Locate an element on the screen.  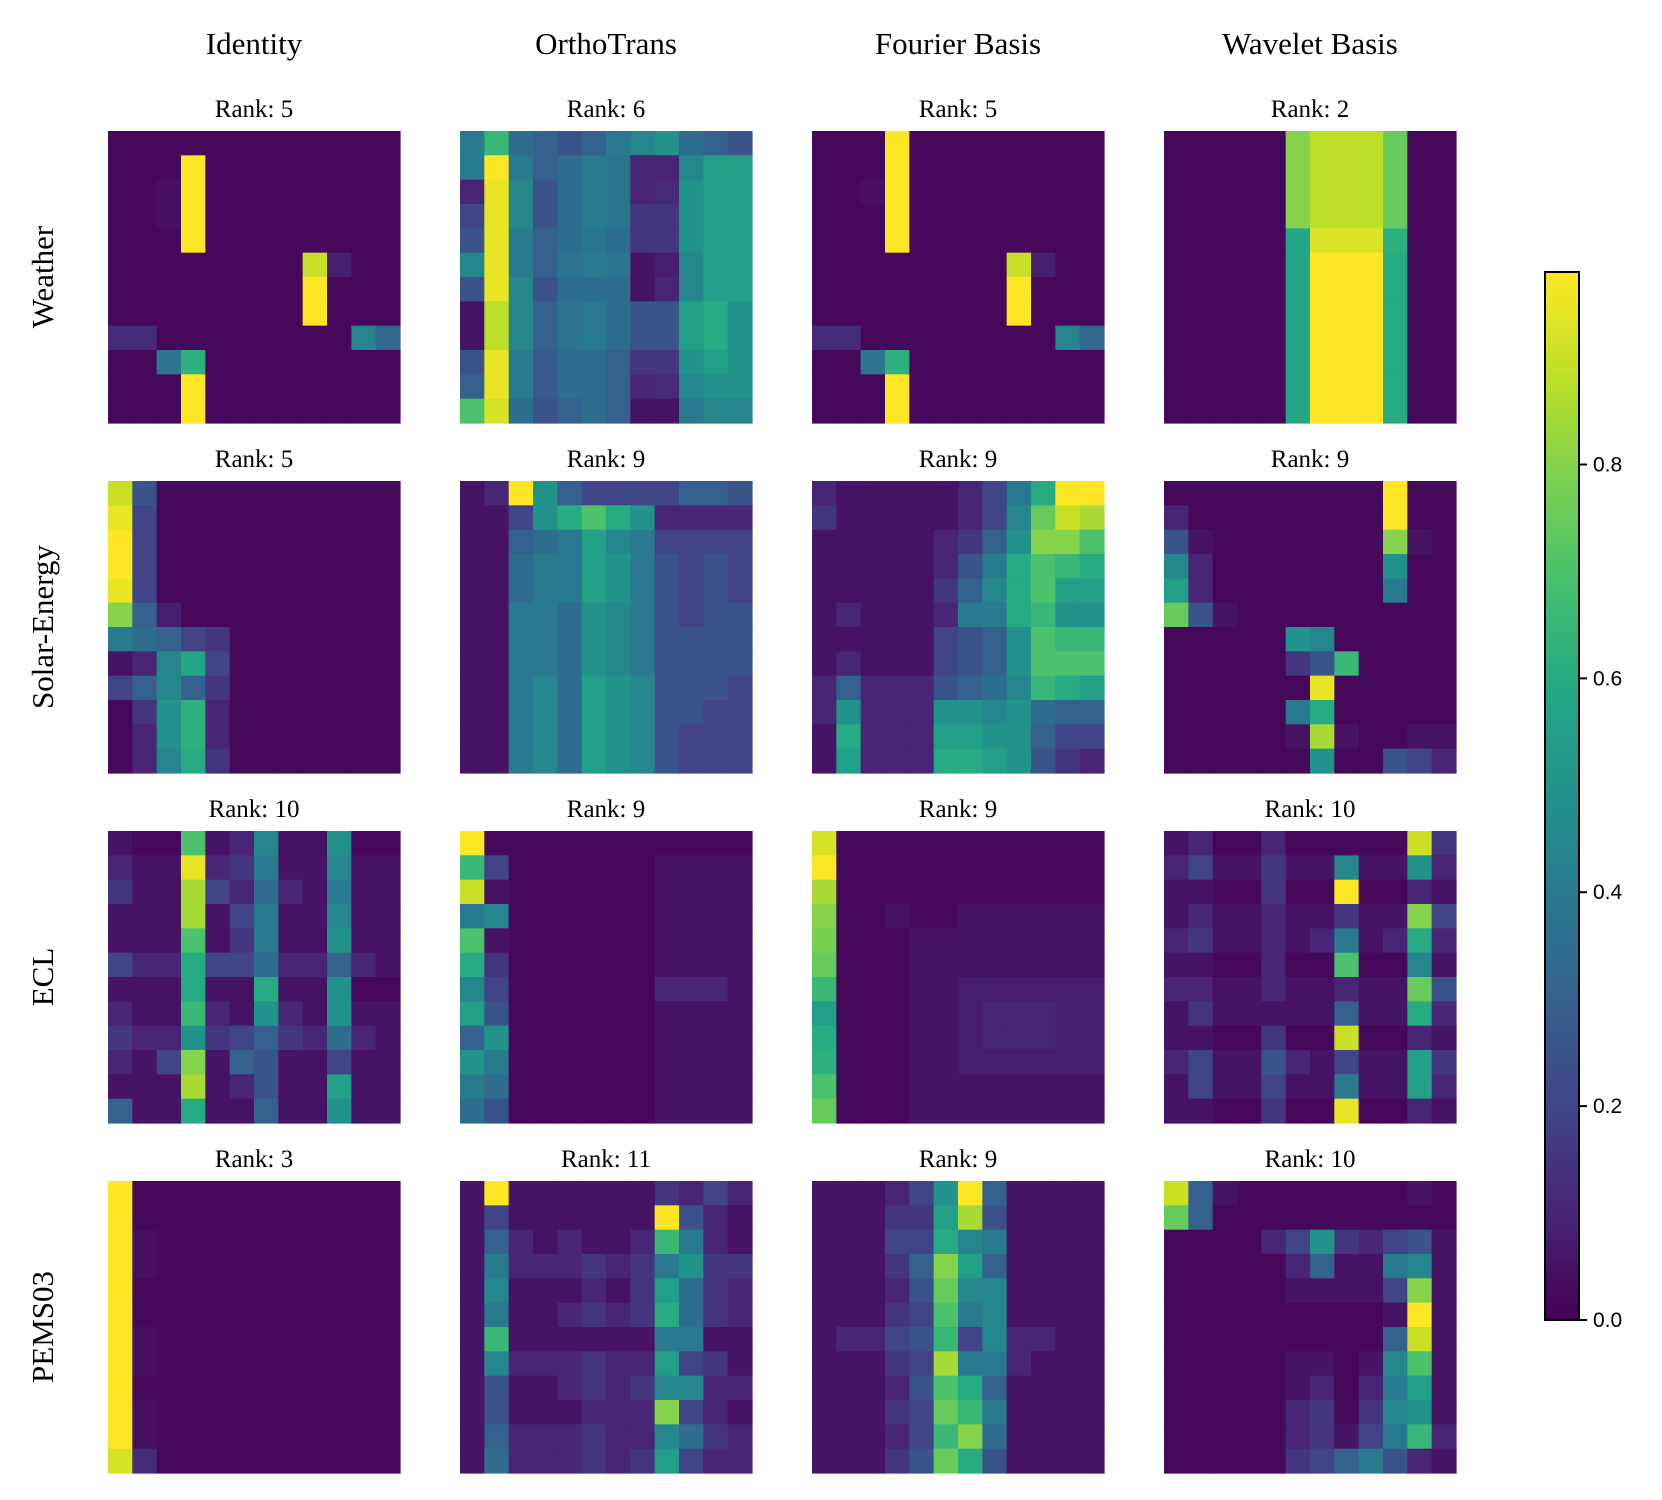
column-title: Fourier Basis is located at coordinates (958, 43).